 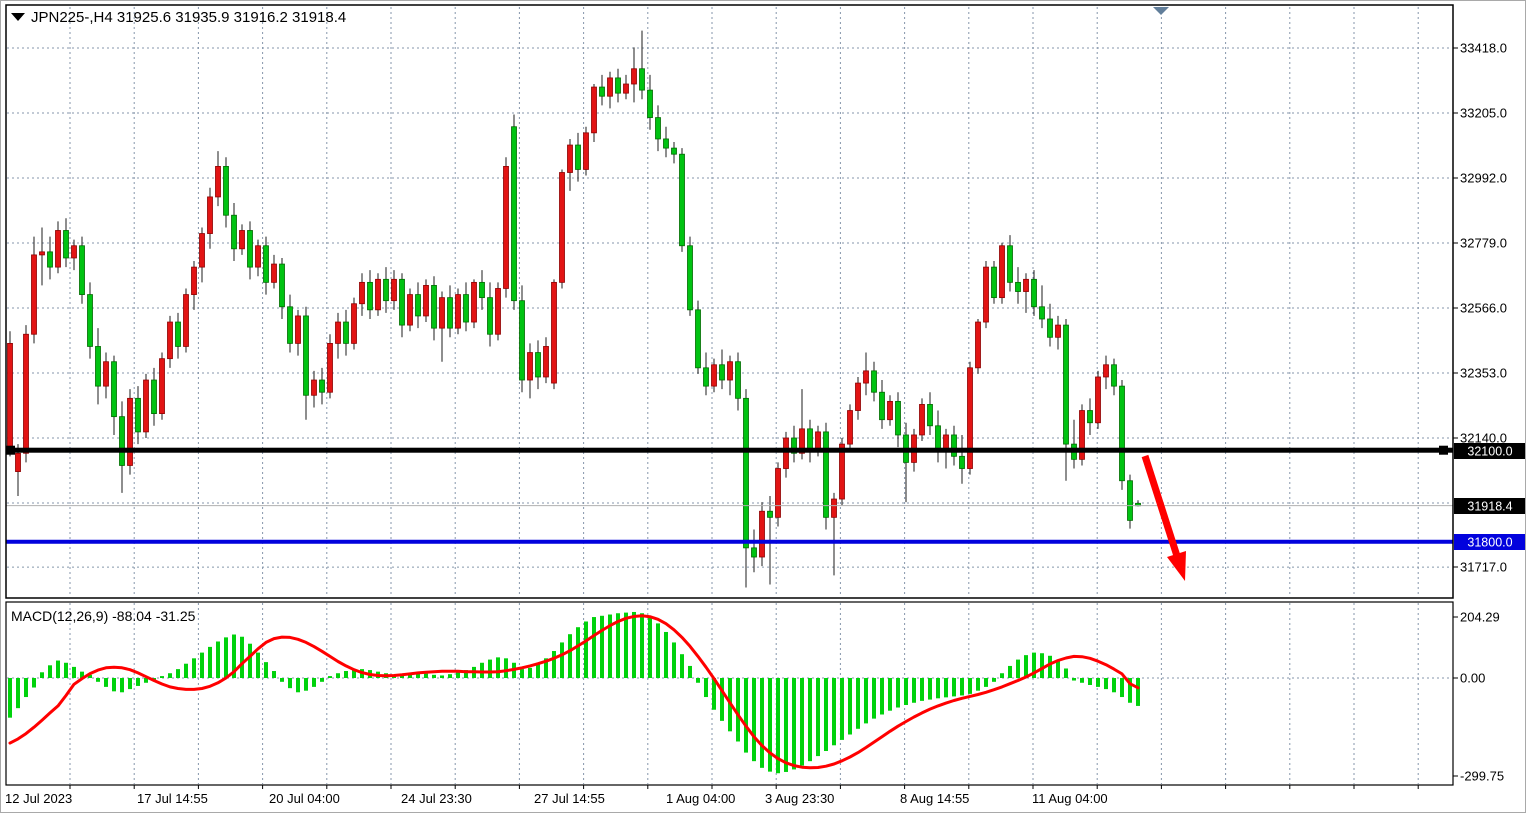 What do you see at coordinates (1483, 113) in the screenshot?
I see `price-axis-tick-label: 33205.0` at bounding box center [1483, 113].